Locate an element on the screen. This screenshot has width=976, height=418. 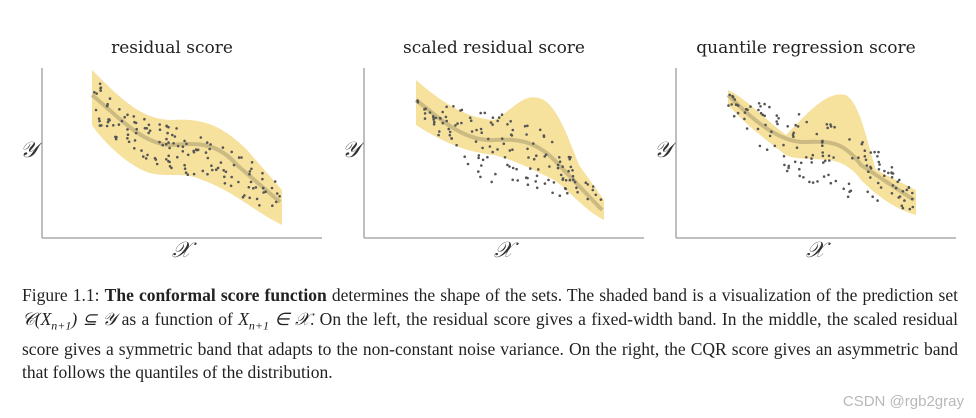
y-axis-label: 𝒴 is located at coordinates (29, 150).